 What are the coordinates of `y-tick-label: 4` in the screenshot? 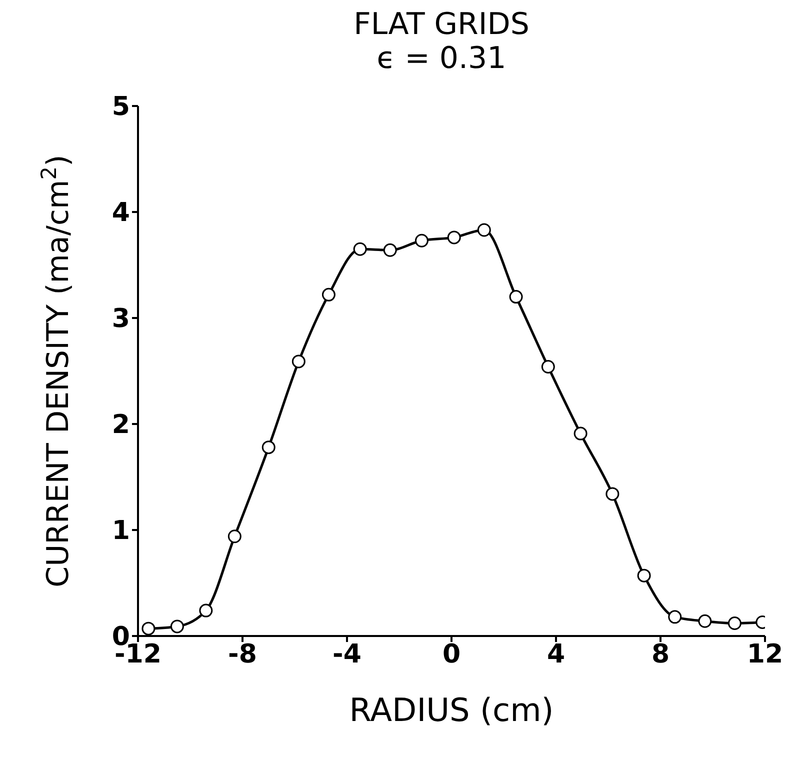 It's located at (121, 213).